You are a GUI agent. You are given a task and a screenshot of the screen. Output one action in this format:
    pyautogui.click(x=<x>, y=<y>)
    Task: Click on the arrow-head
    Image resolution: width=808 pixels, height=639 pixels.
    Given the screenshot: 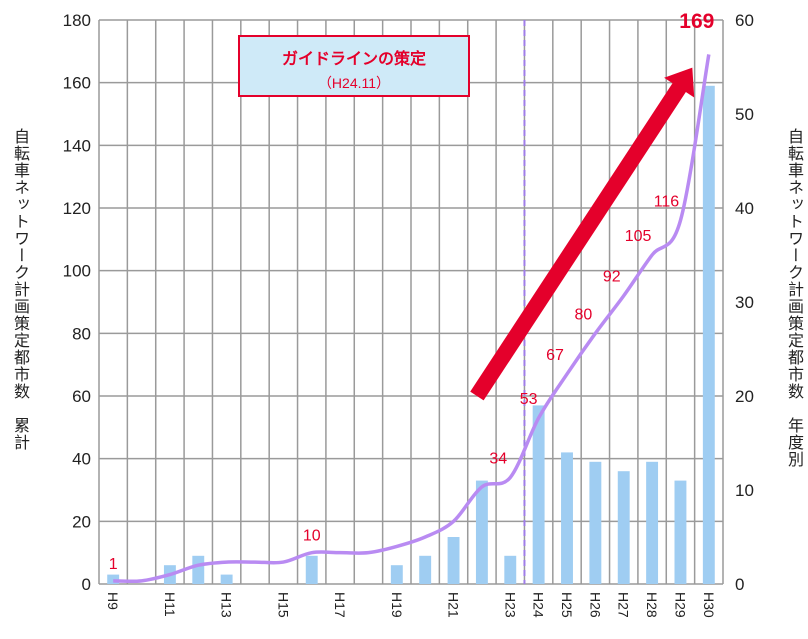 What is the action you would take?
    pyautogui.click(x=679, y=82)
    